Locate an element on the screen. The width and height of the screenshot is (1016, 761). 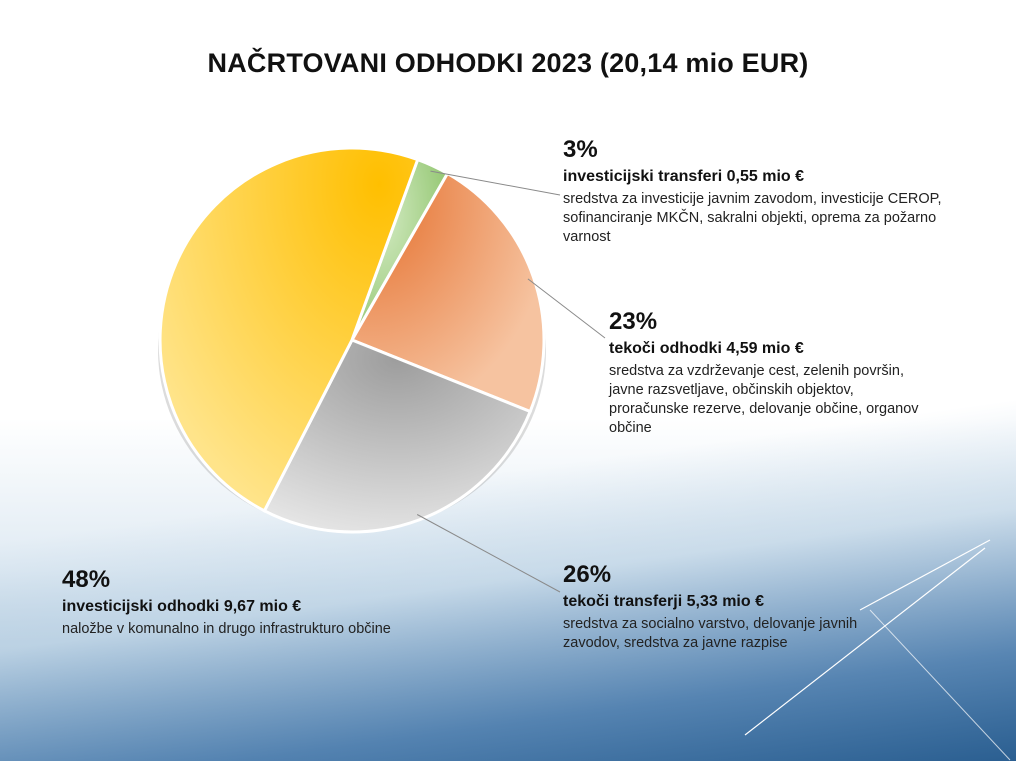
slice-percent: 3% is located at coordinates (580, 149).